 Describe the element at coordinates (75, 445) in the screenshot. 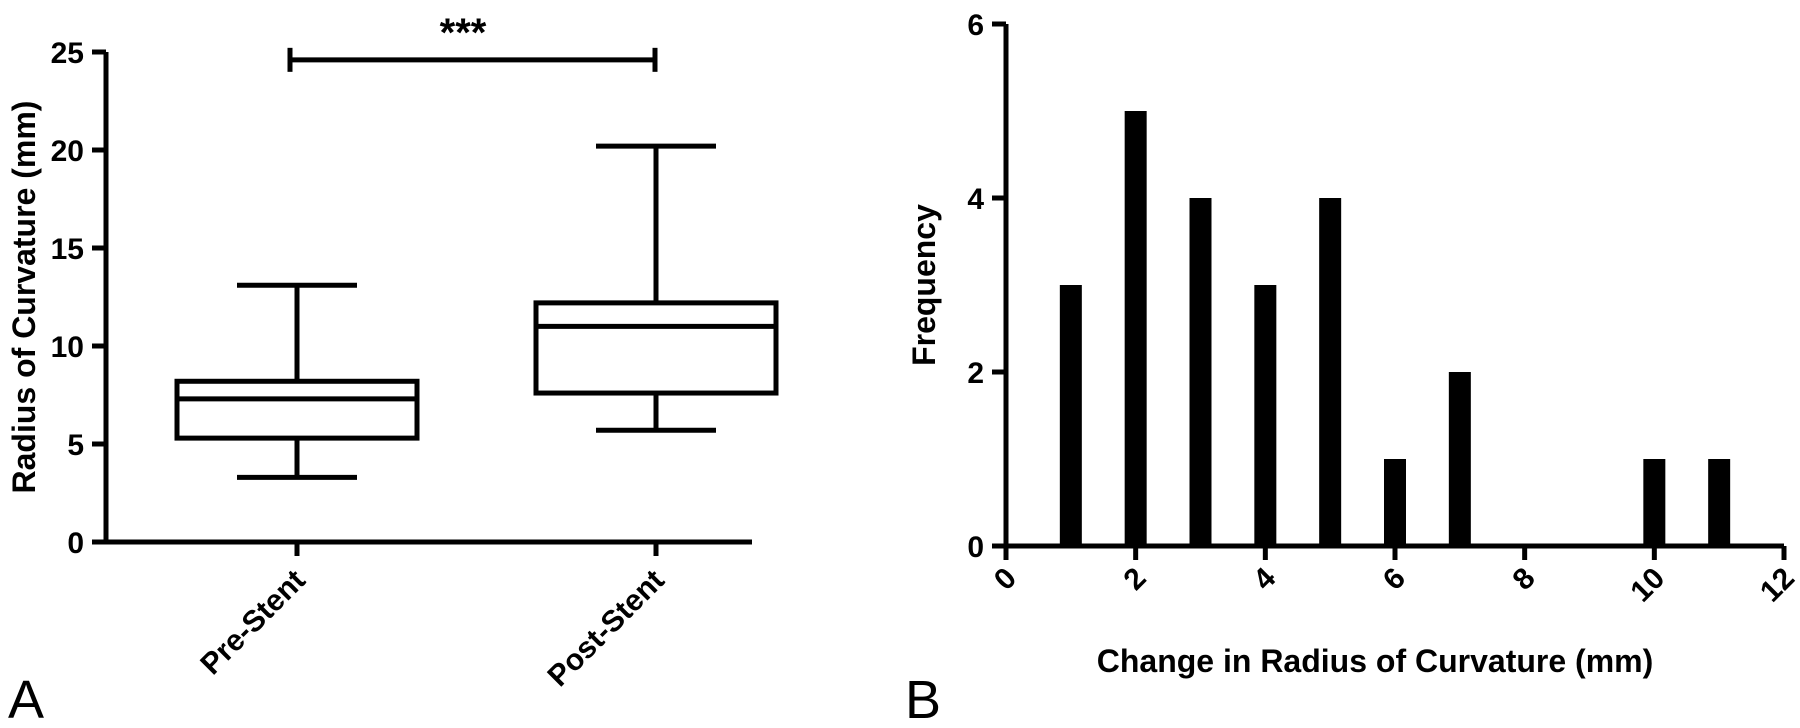

I see `panel-a-y-tick-label: 5` at that location.